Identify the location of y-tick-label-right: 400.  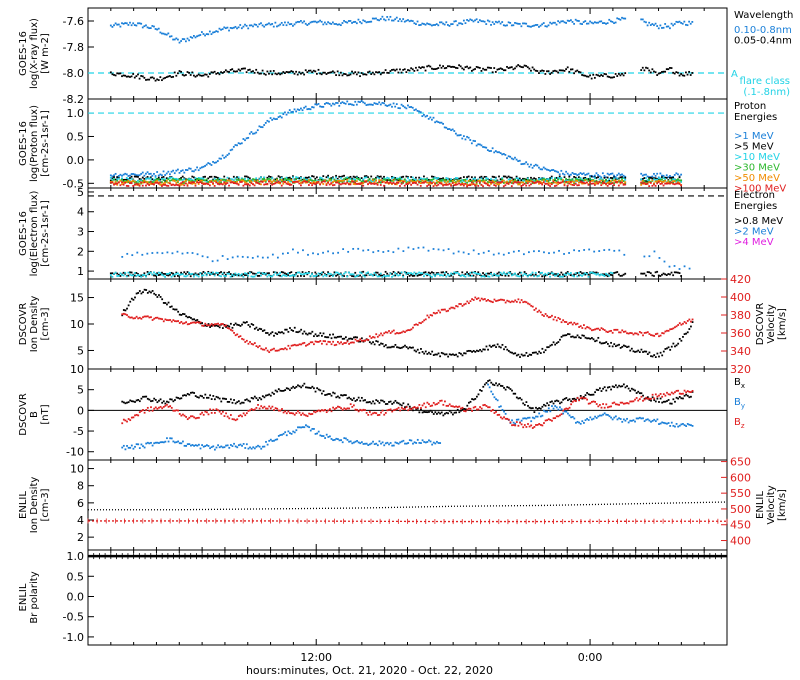
(740, 297).